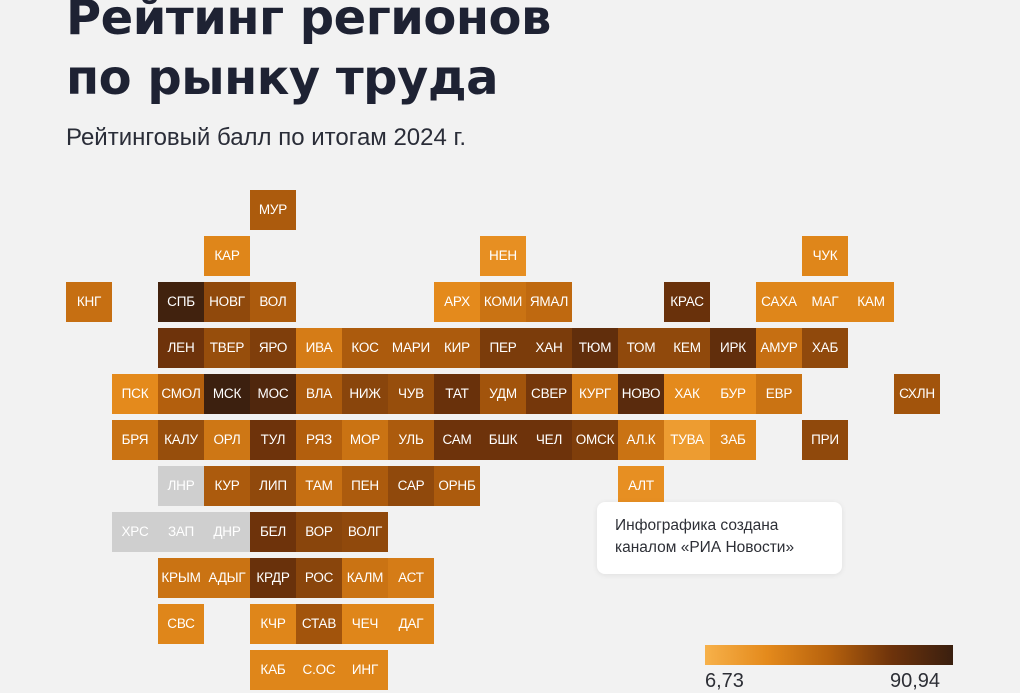  What do you see at coordinates (273, 532) in the screenshot?
I see `region-tile-72: БЕЛ` at bounding box center [273, 532].